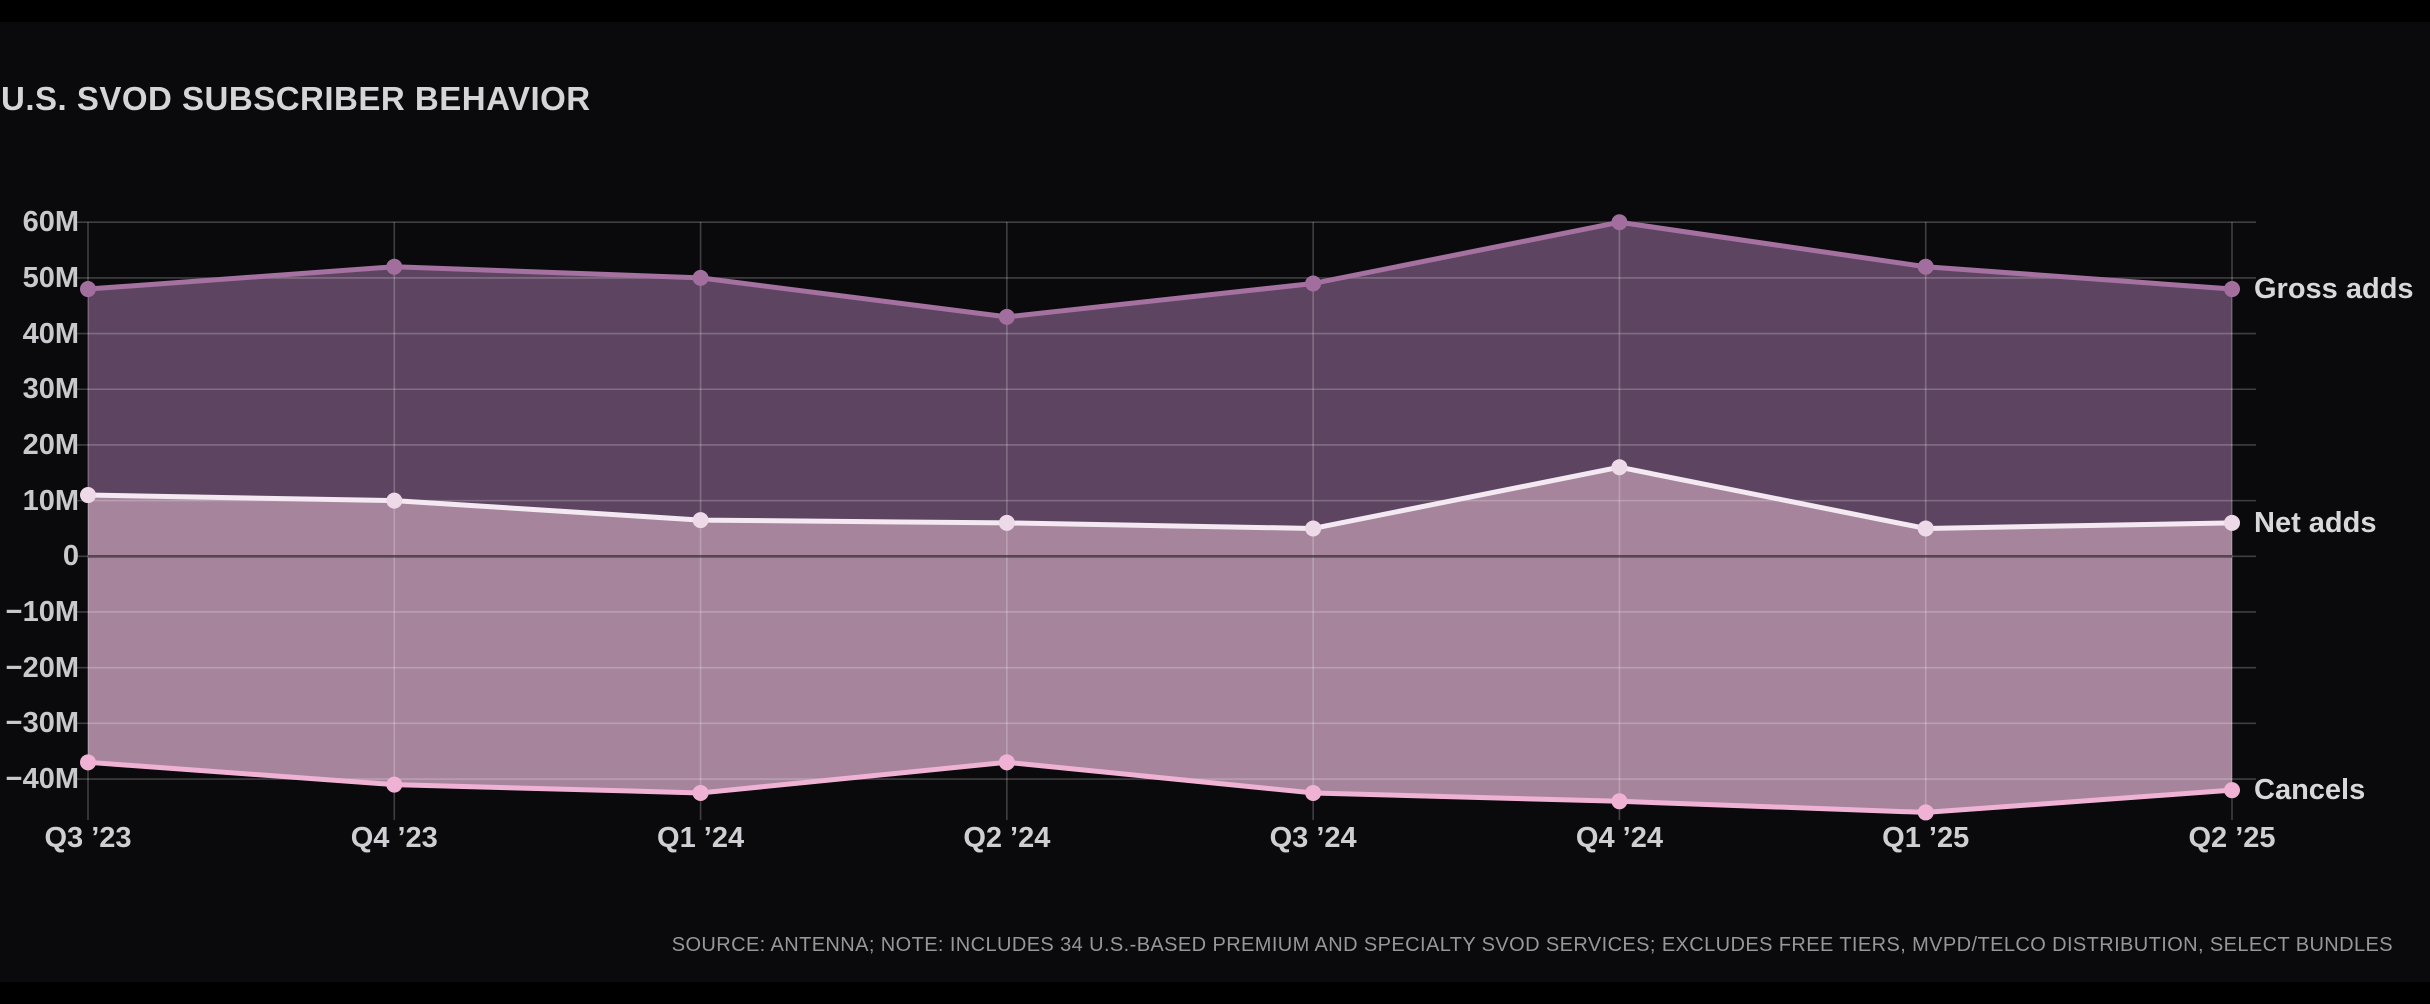  What do you see at coordinates (1160, 787) in the screenshot?
I see `series-line-cancels` at bounding box center [1160, 787].